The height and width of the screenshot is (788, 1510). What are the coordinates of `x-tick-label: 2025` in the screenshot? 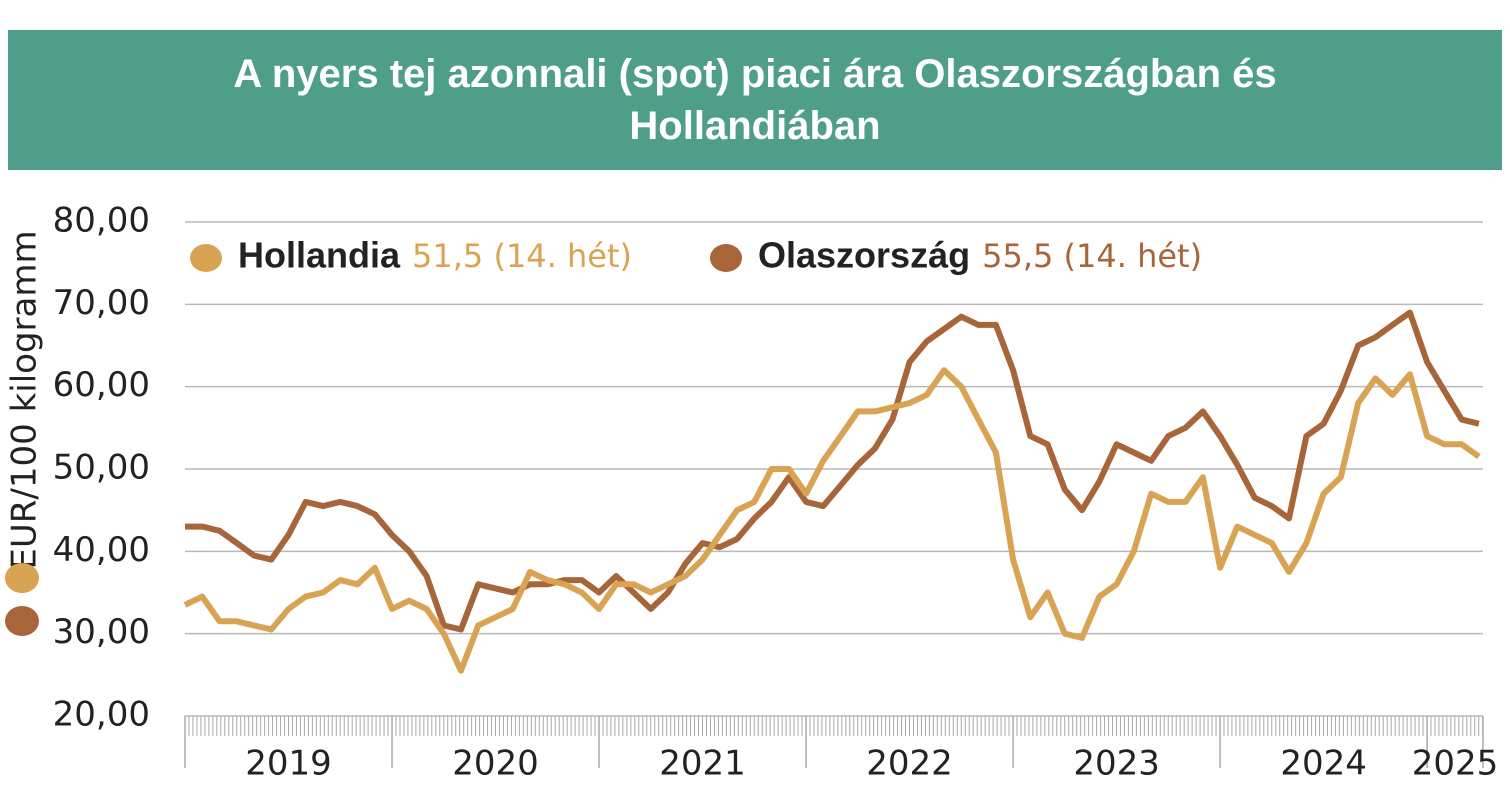 It's located at (1455, 764).